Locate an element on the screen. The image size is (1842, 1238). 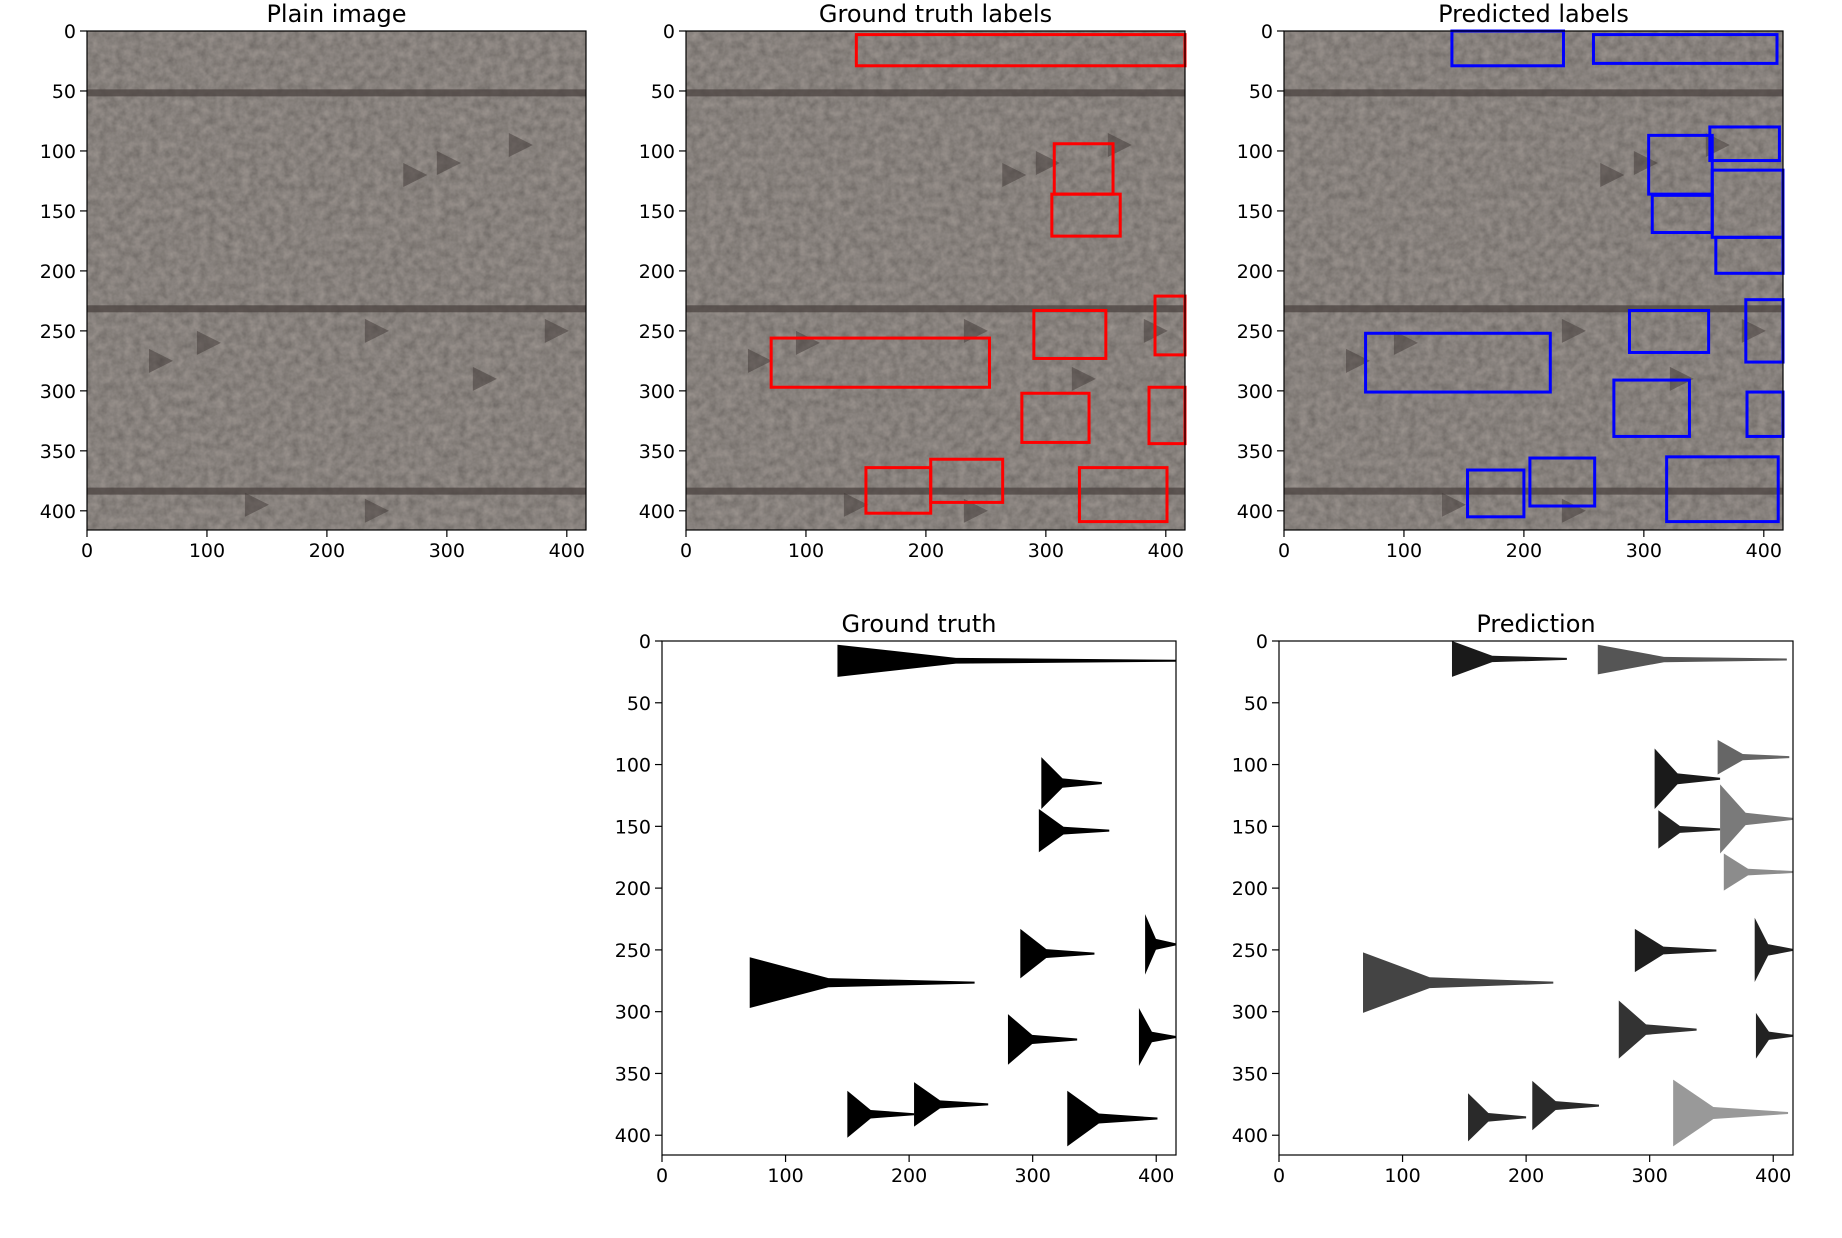
plot-area is located at coordinates (919, 898).